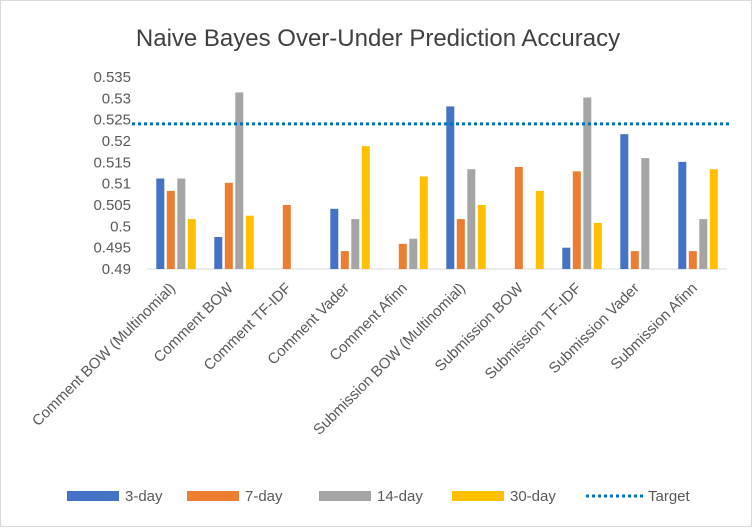 The image size is (752, 531). I want to click on y-tick-label: 0.535, so click(112, 77).